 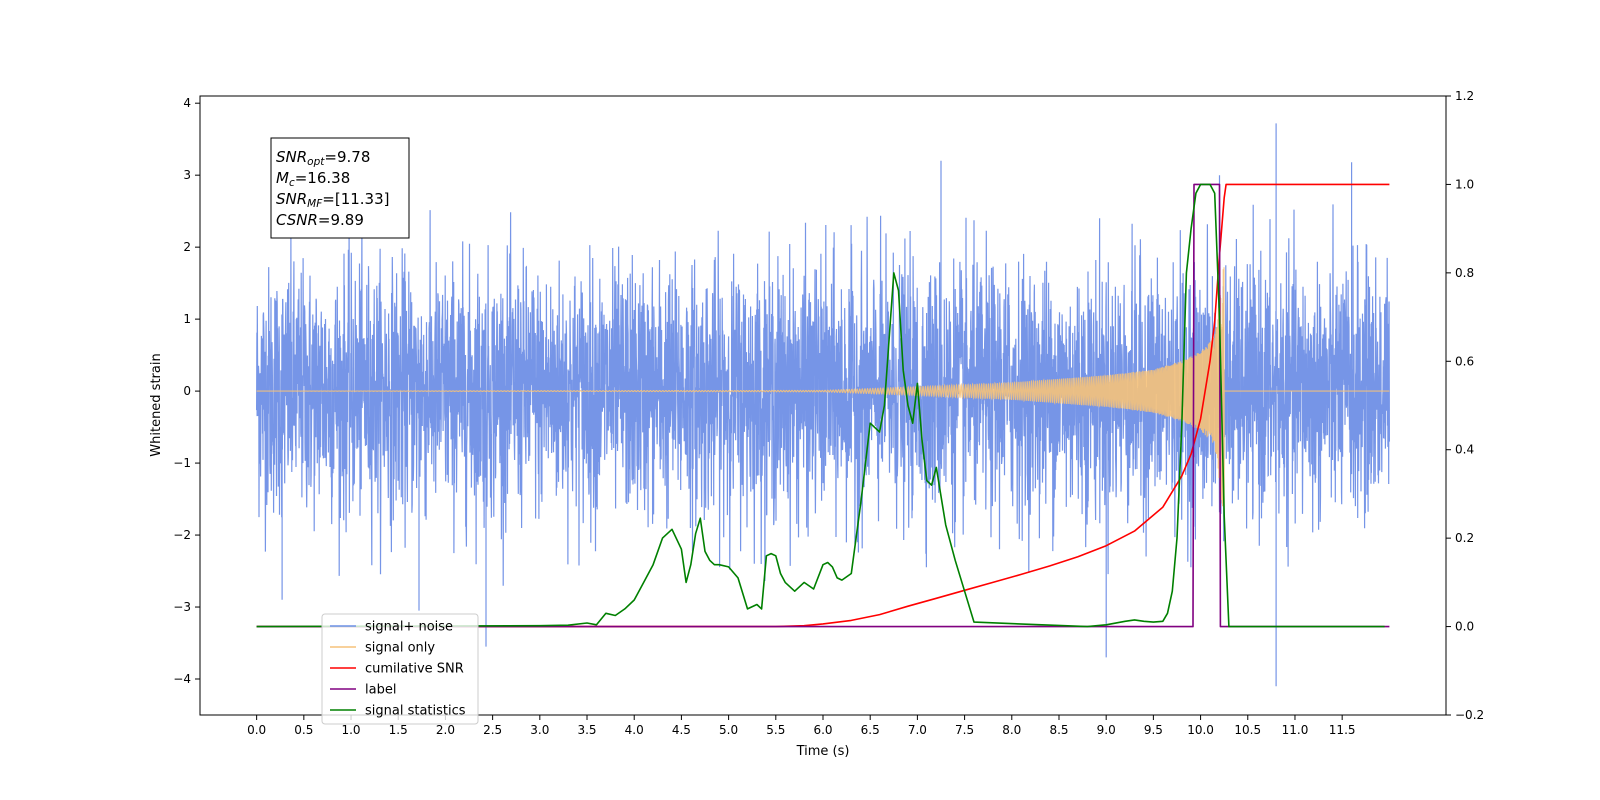 What do you see at coordinates (350, 730) in the screenshot?
I see `x-tick-label: 1.0` at bounding box center [350, 730].